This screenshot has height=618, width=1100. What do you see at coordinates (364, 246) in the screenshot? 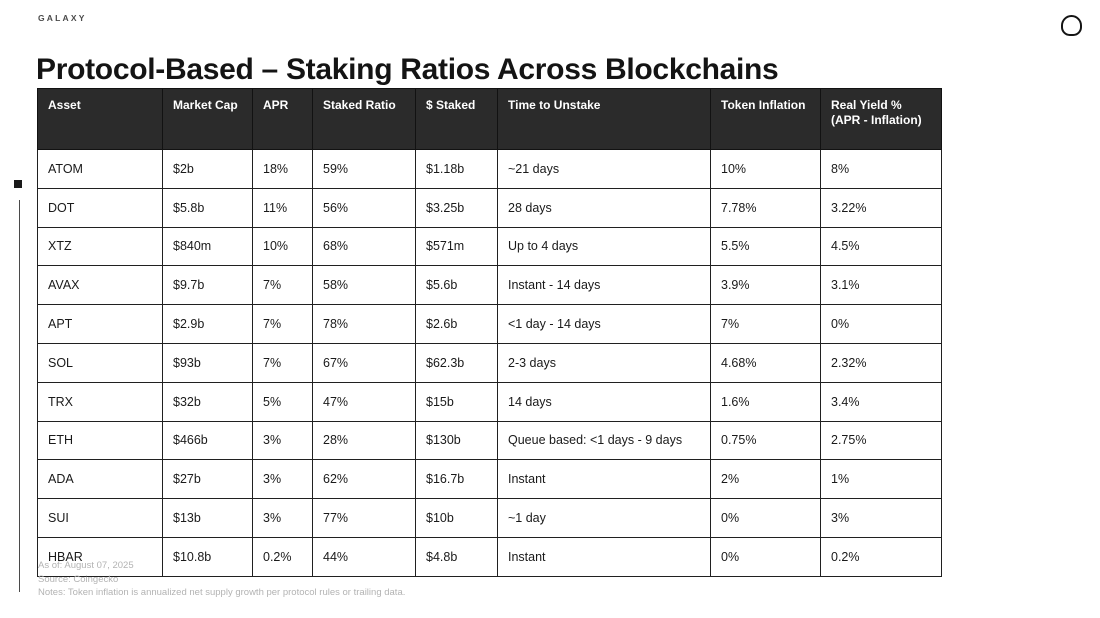
I see `value-cell: 68%` at bounding box center [364, 246].